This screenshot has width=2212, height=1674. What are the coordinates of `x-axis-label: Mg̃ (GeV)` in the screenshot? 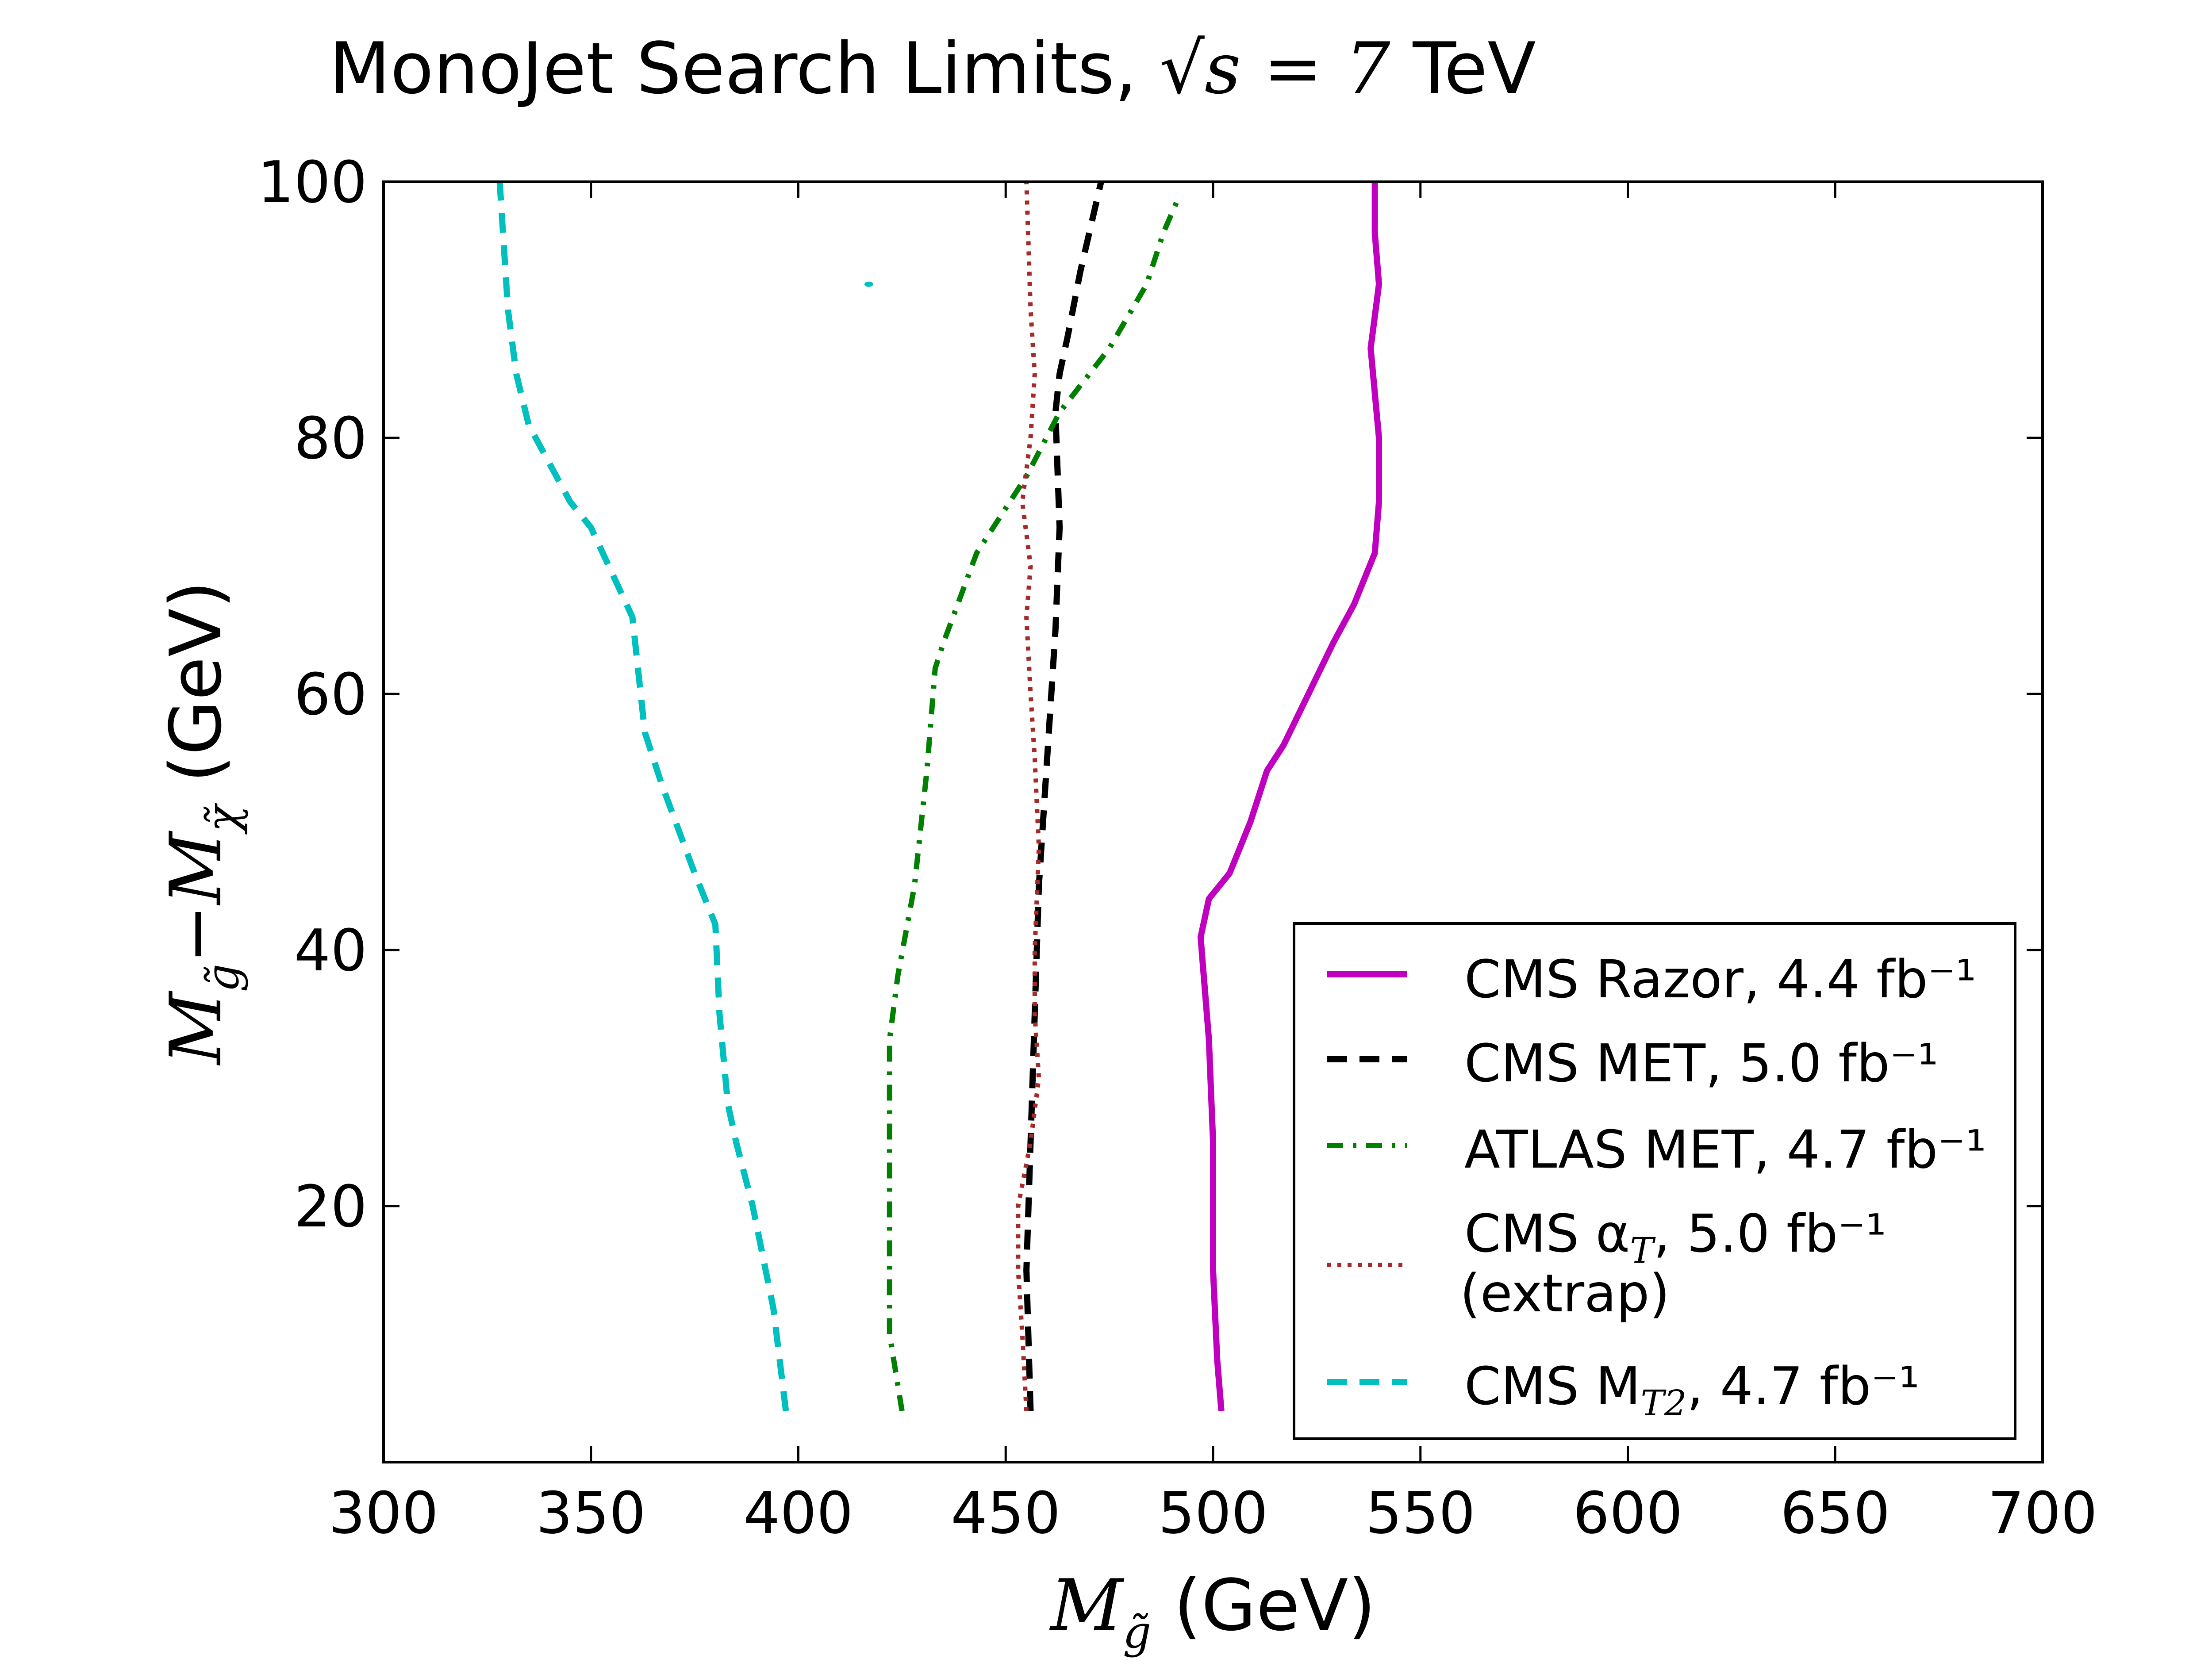 It's located at (1212, 1611).